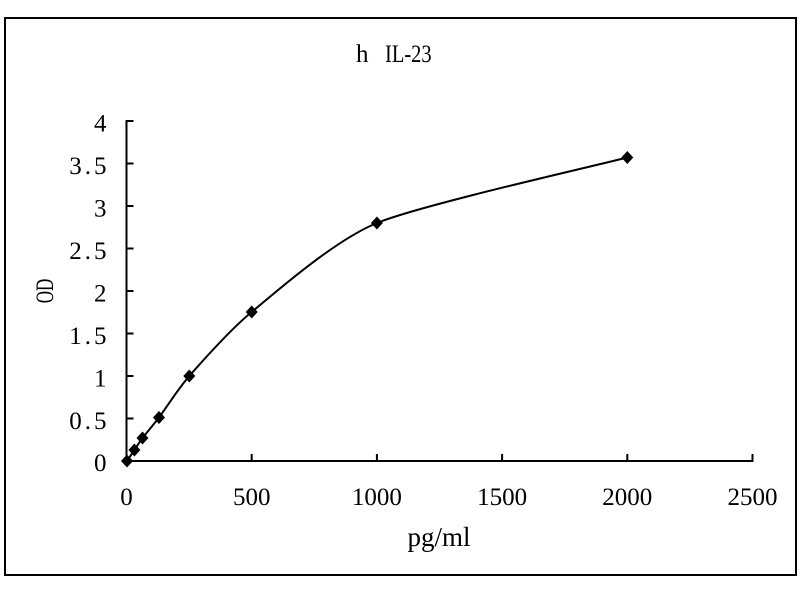 This screenshot has width=800, height=600. What do you see at coordinates (87, 166) in the screenshot?
I see `svg-text: 3.5` at bounding box center [87, 166].